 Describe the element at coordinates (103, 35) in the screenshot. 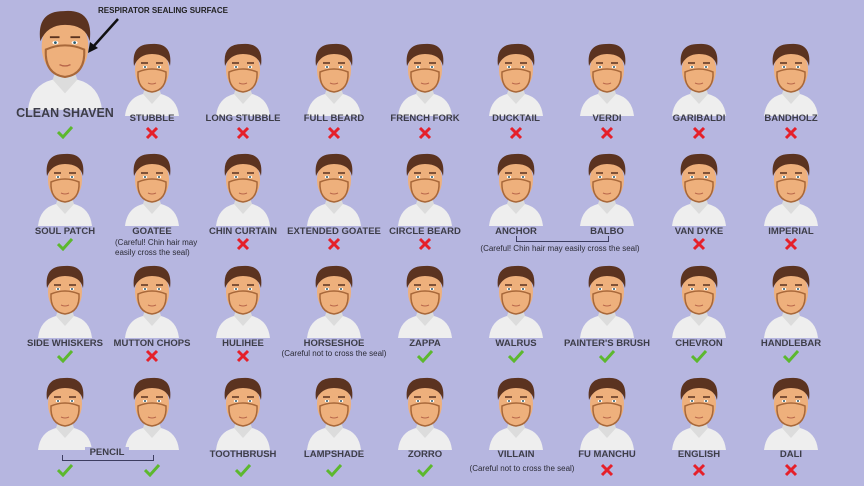

I see `callout-arrow` at that location.